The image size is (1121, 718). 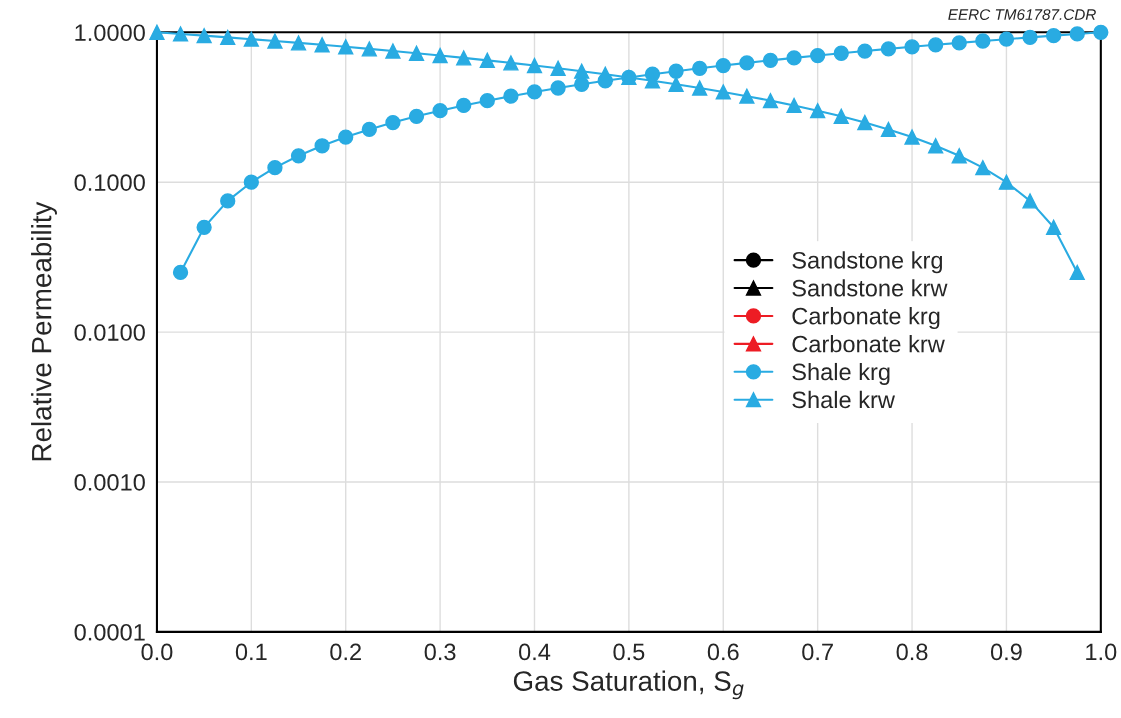 I want to click on x-tick-label: 0.8, so click(x=912, y=652).